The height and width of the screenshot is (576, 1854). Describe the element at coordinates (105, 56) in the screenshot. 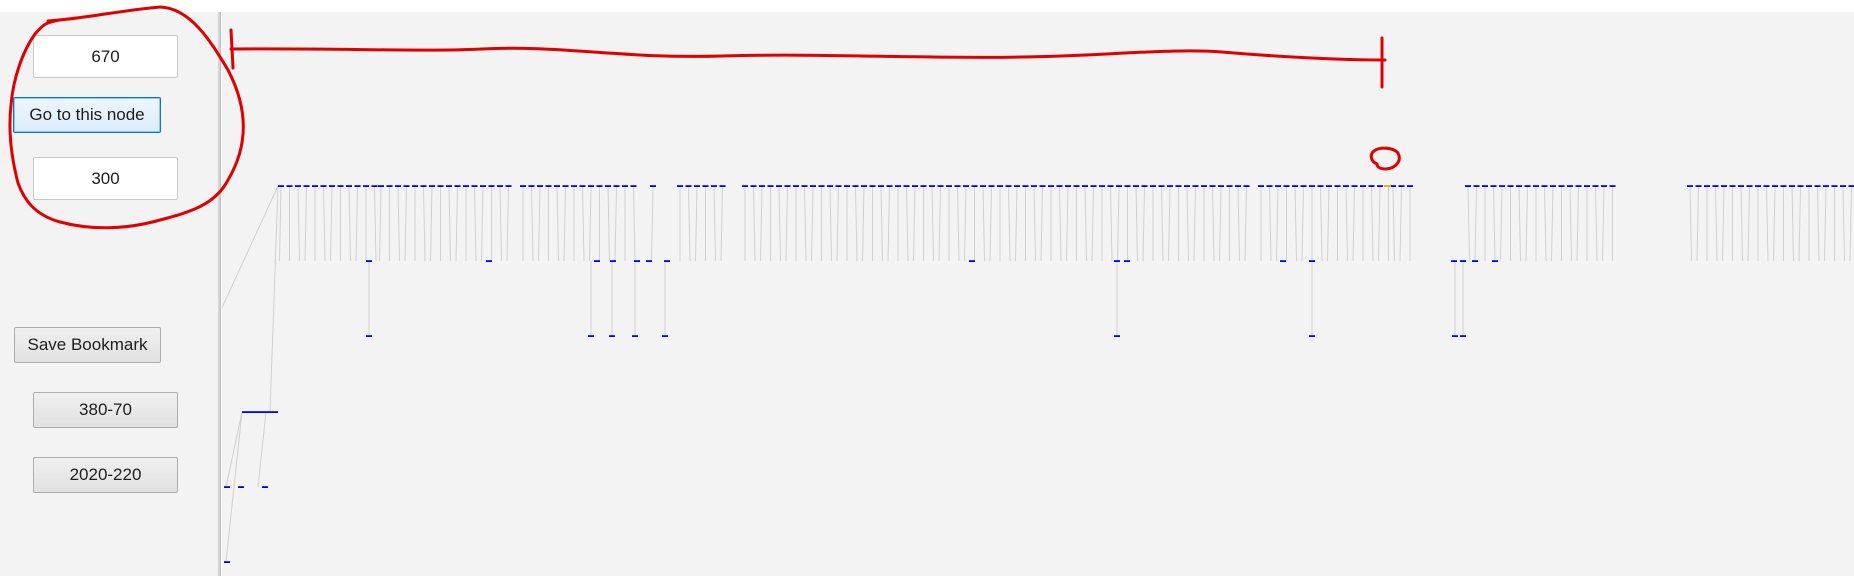

I see `node-id-input` at that location.